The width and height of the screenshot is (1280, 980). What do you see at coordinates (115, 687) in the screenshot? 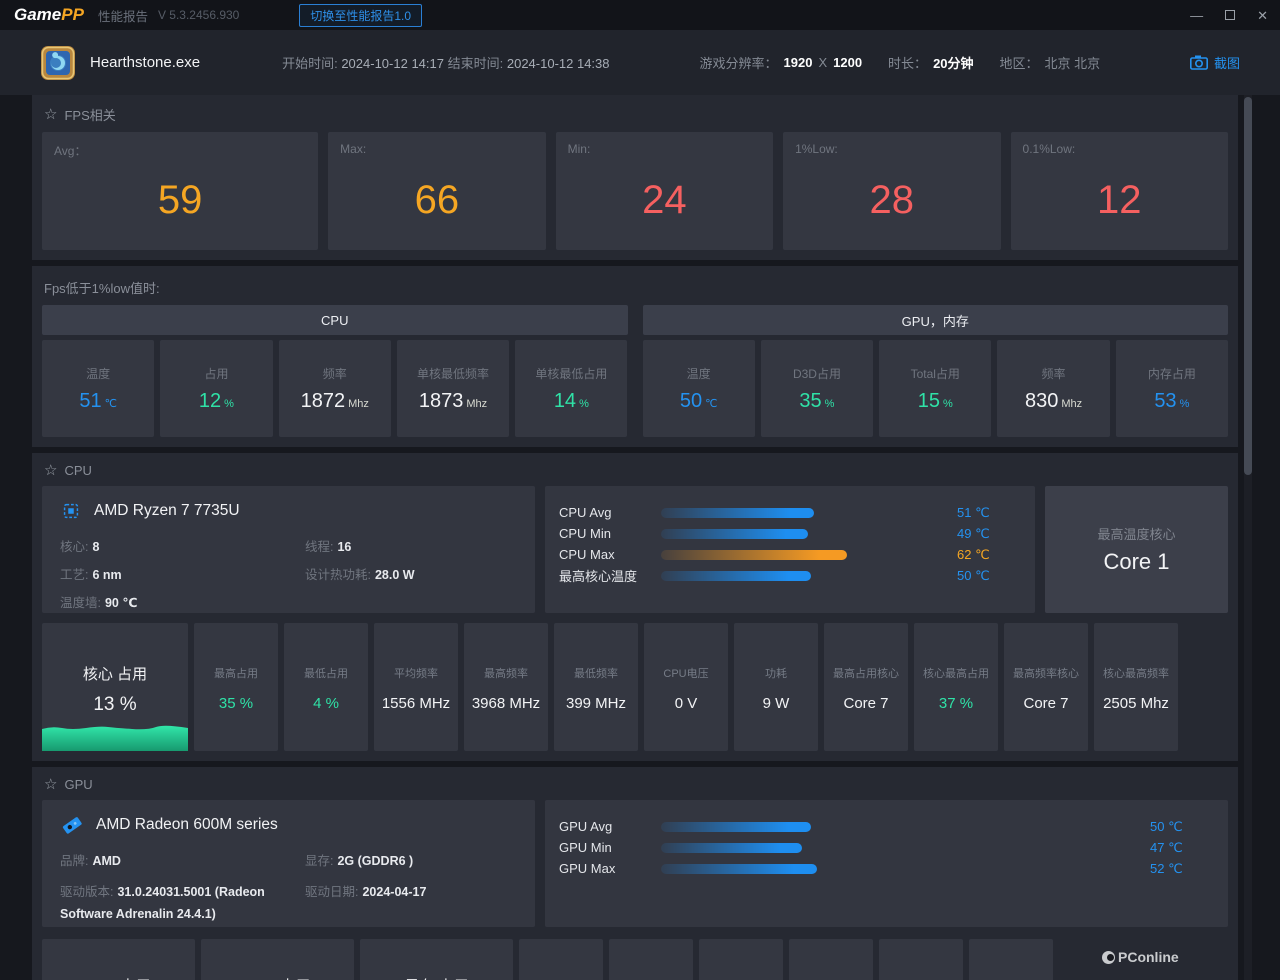
I see `core-usage-card: 核心 占用 13 %` at bounding box center [115, 687].